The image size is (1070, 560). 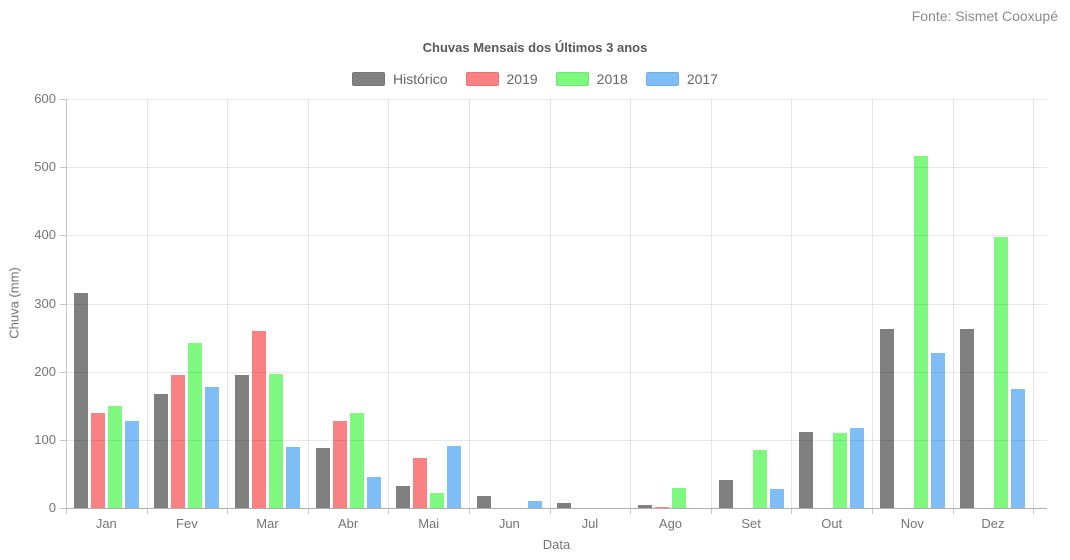 I want to click on bar-2019-mar, so click(x=258, y=419).